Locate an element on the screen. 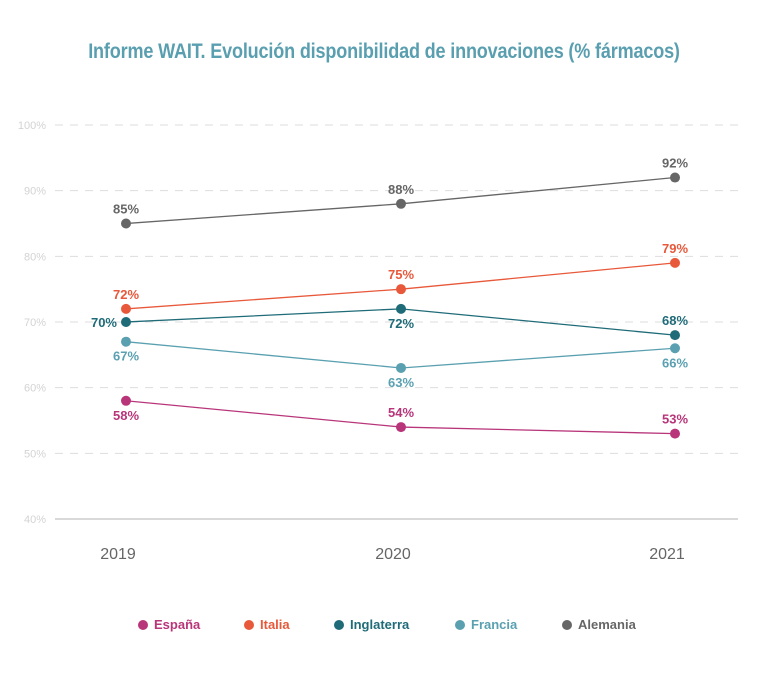  x-tick-label: 2019 is located at coordinates (118, 554).